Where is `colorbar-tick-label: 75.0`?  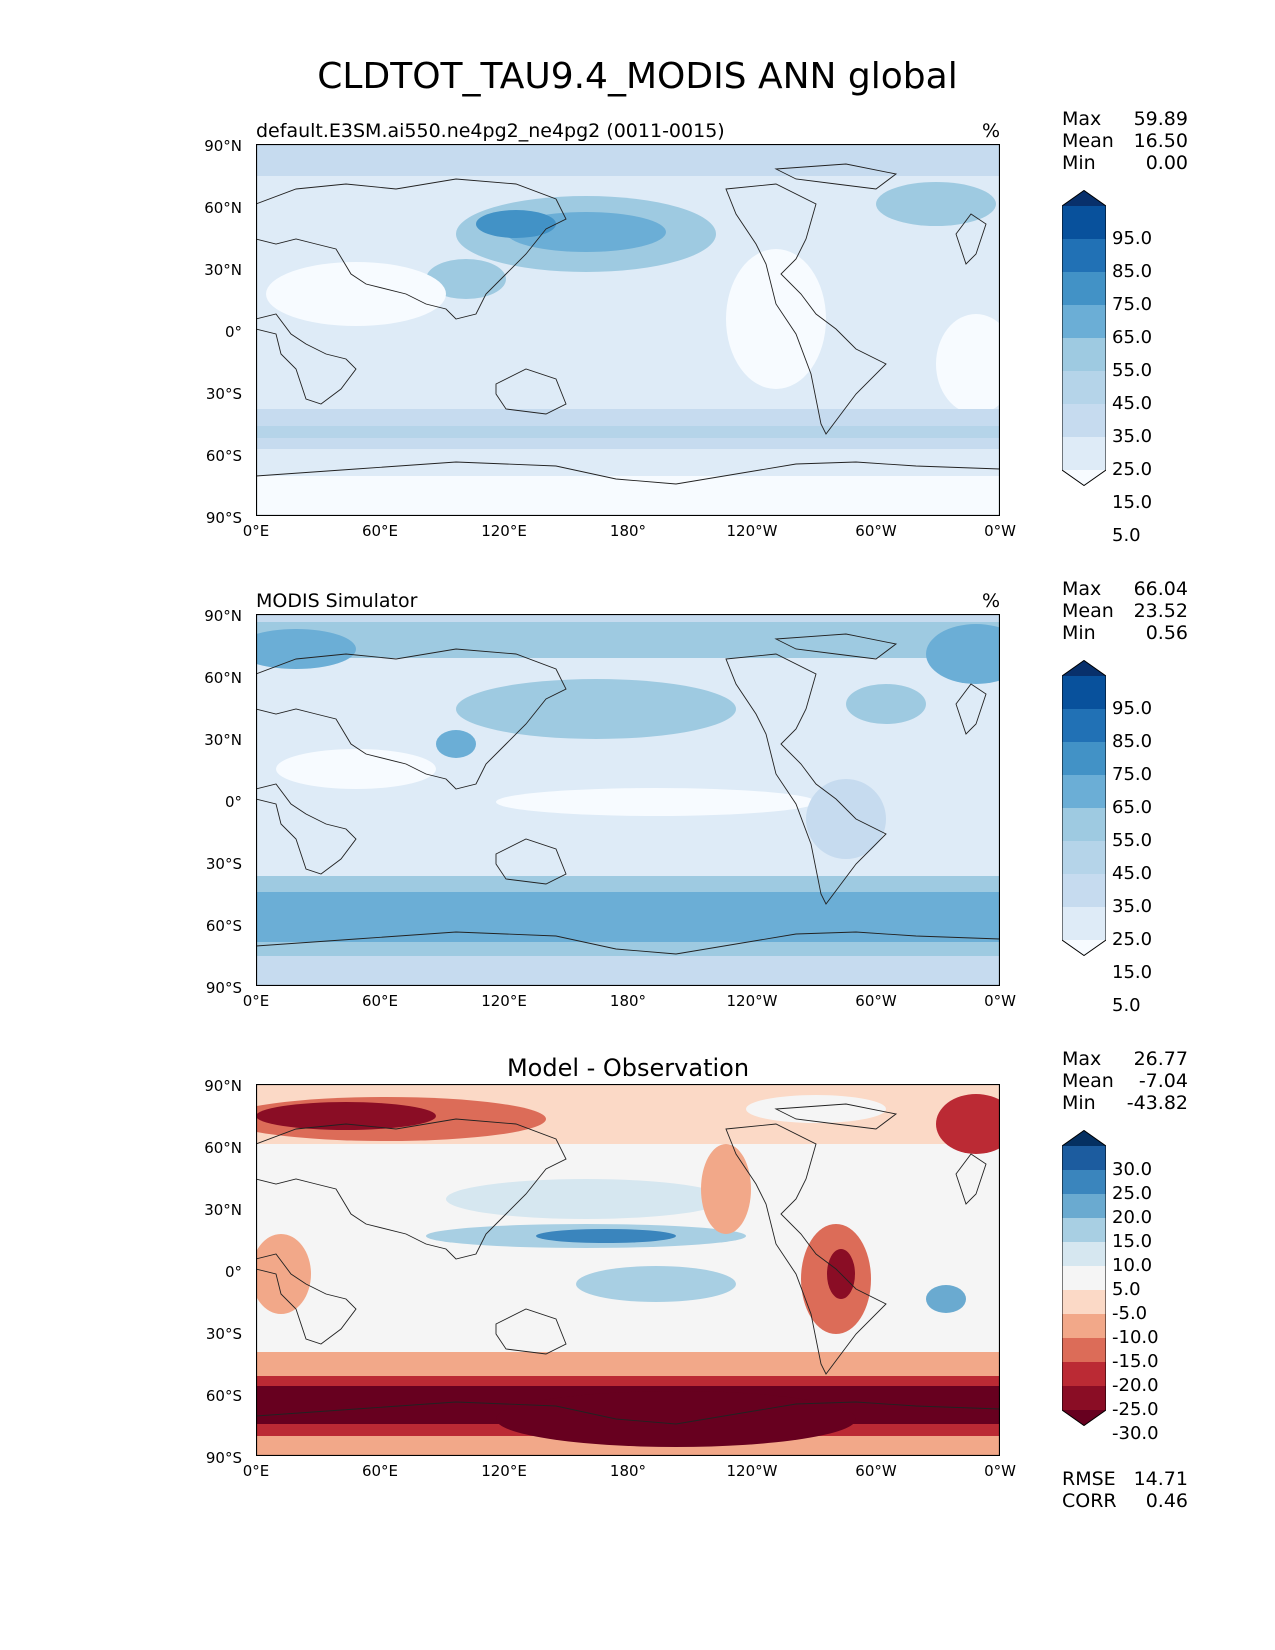 colorbar-tick-label: 75.0 is located at coordinates (1132, 774).